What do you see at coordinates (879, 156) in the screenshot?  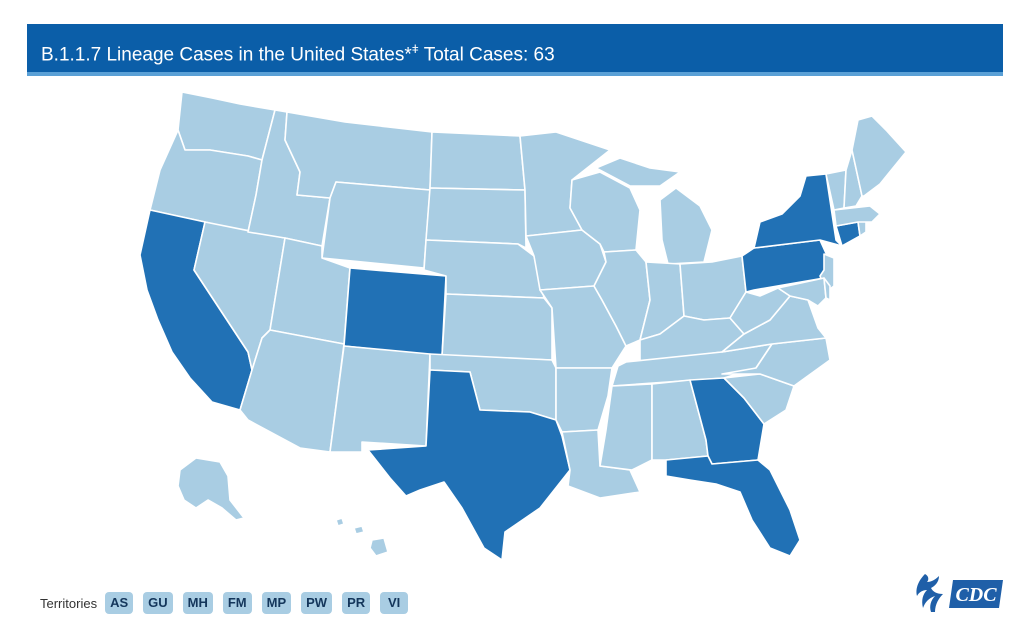 I see `state-ME` at bounding box center [879, 156].